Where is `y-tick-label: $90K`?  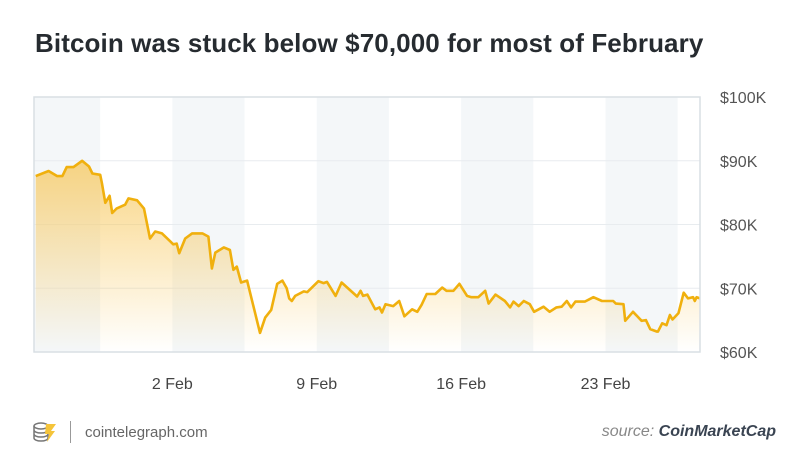 y-tick-label: $90K is located at coordinates (739, 162).